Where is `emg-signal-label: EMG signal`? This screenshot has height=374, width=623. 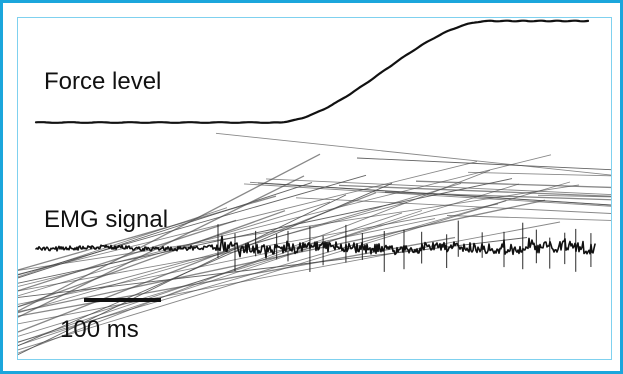 emg-signal-label: EMG signal is located at coordinates (106, 219).